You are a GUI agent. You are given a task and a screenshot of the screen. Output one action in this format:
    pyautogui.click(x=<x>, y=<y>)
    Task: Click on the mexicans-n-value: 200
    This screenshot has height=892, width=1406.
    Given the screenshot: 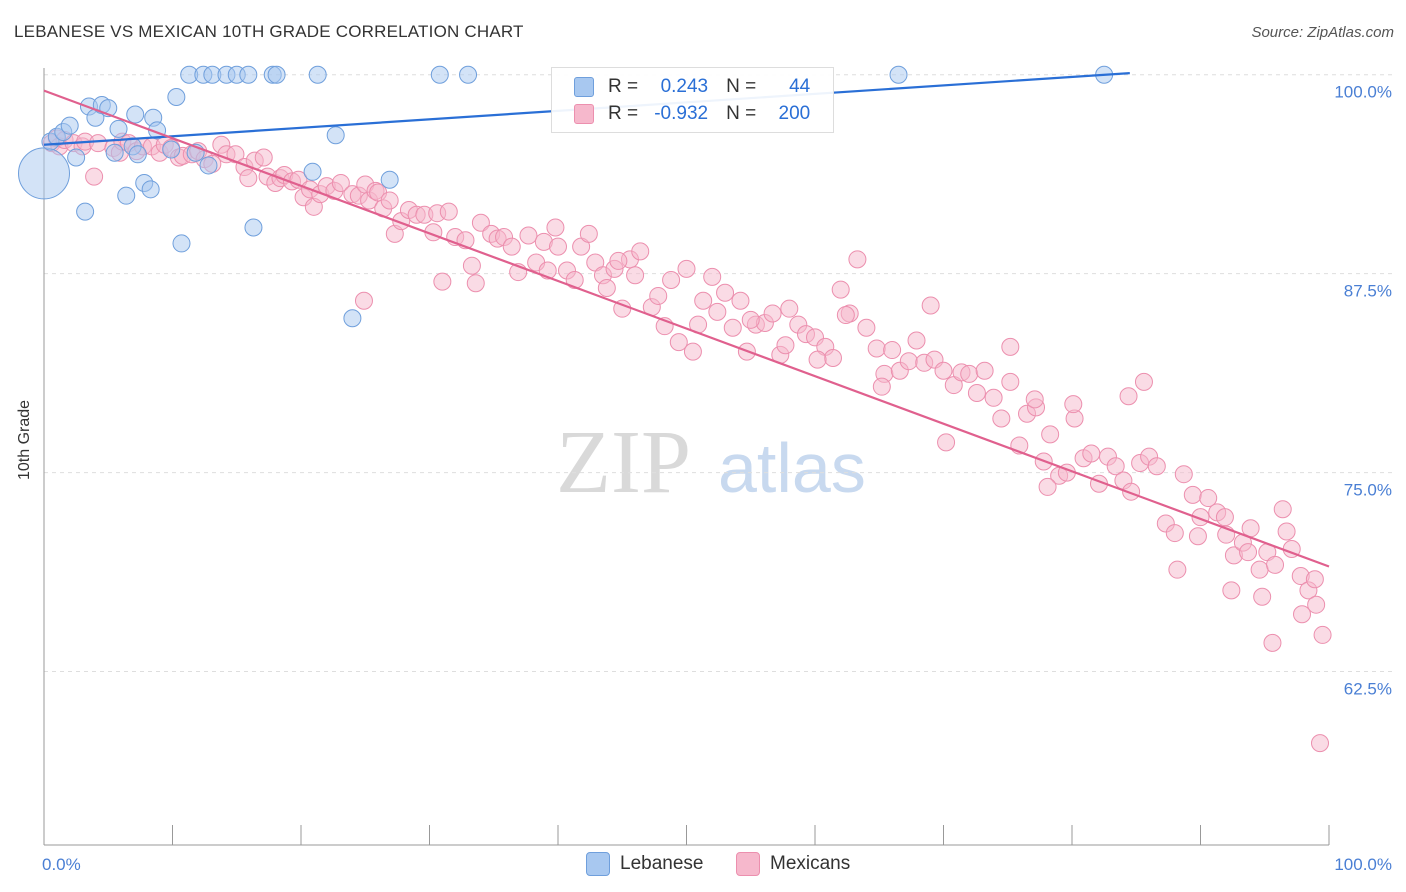 What is the action you would take?
    pyautogui.click(x=794, y=113)
    